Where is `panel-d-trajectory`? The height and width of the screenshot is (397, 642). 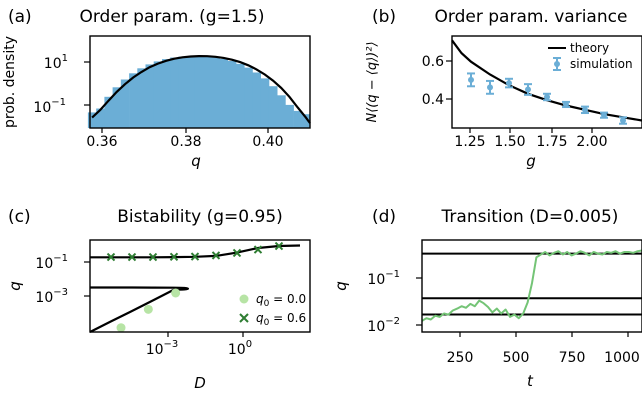
panel-d-trajectory is located at coordinates (531, 285).